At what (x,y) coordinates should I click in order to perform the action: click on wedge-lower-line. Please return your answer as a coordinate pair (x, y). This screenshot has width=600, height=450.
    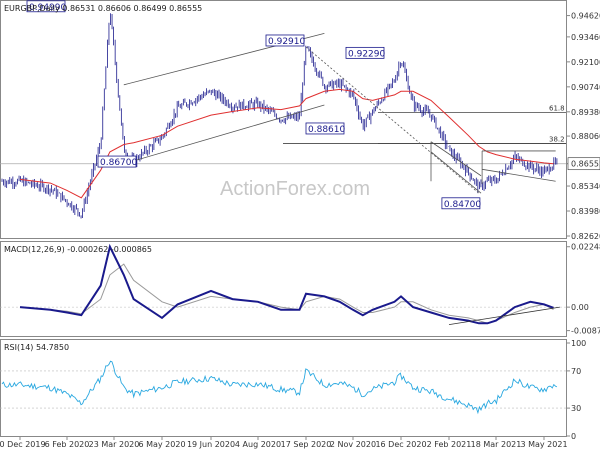
    Looking at the image, I should click on (456, 172).